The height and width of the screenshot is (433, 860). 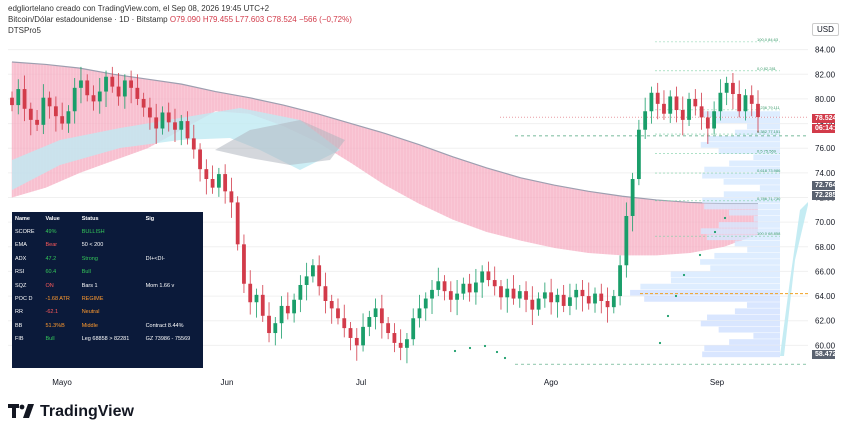 I want to click on table-cell-value: 49%, so click(x=60, y=231).